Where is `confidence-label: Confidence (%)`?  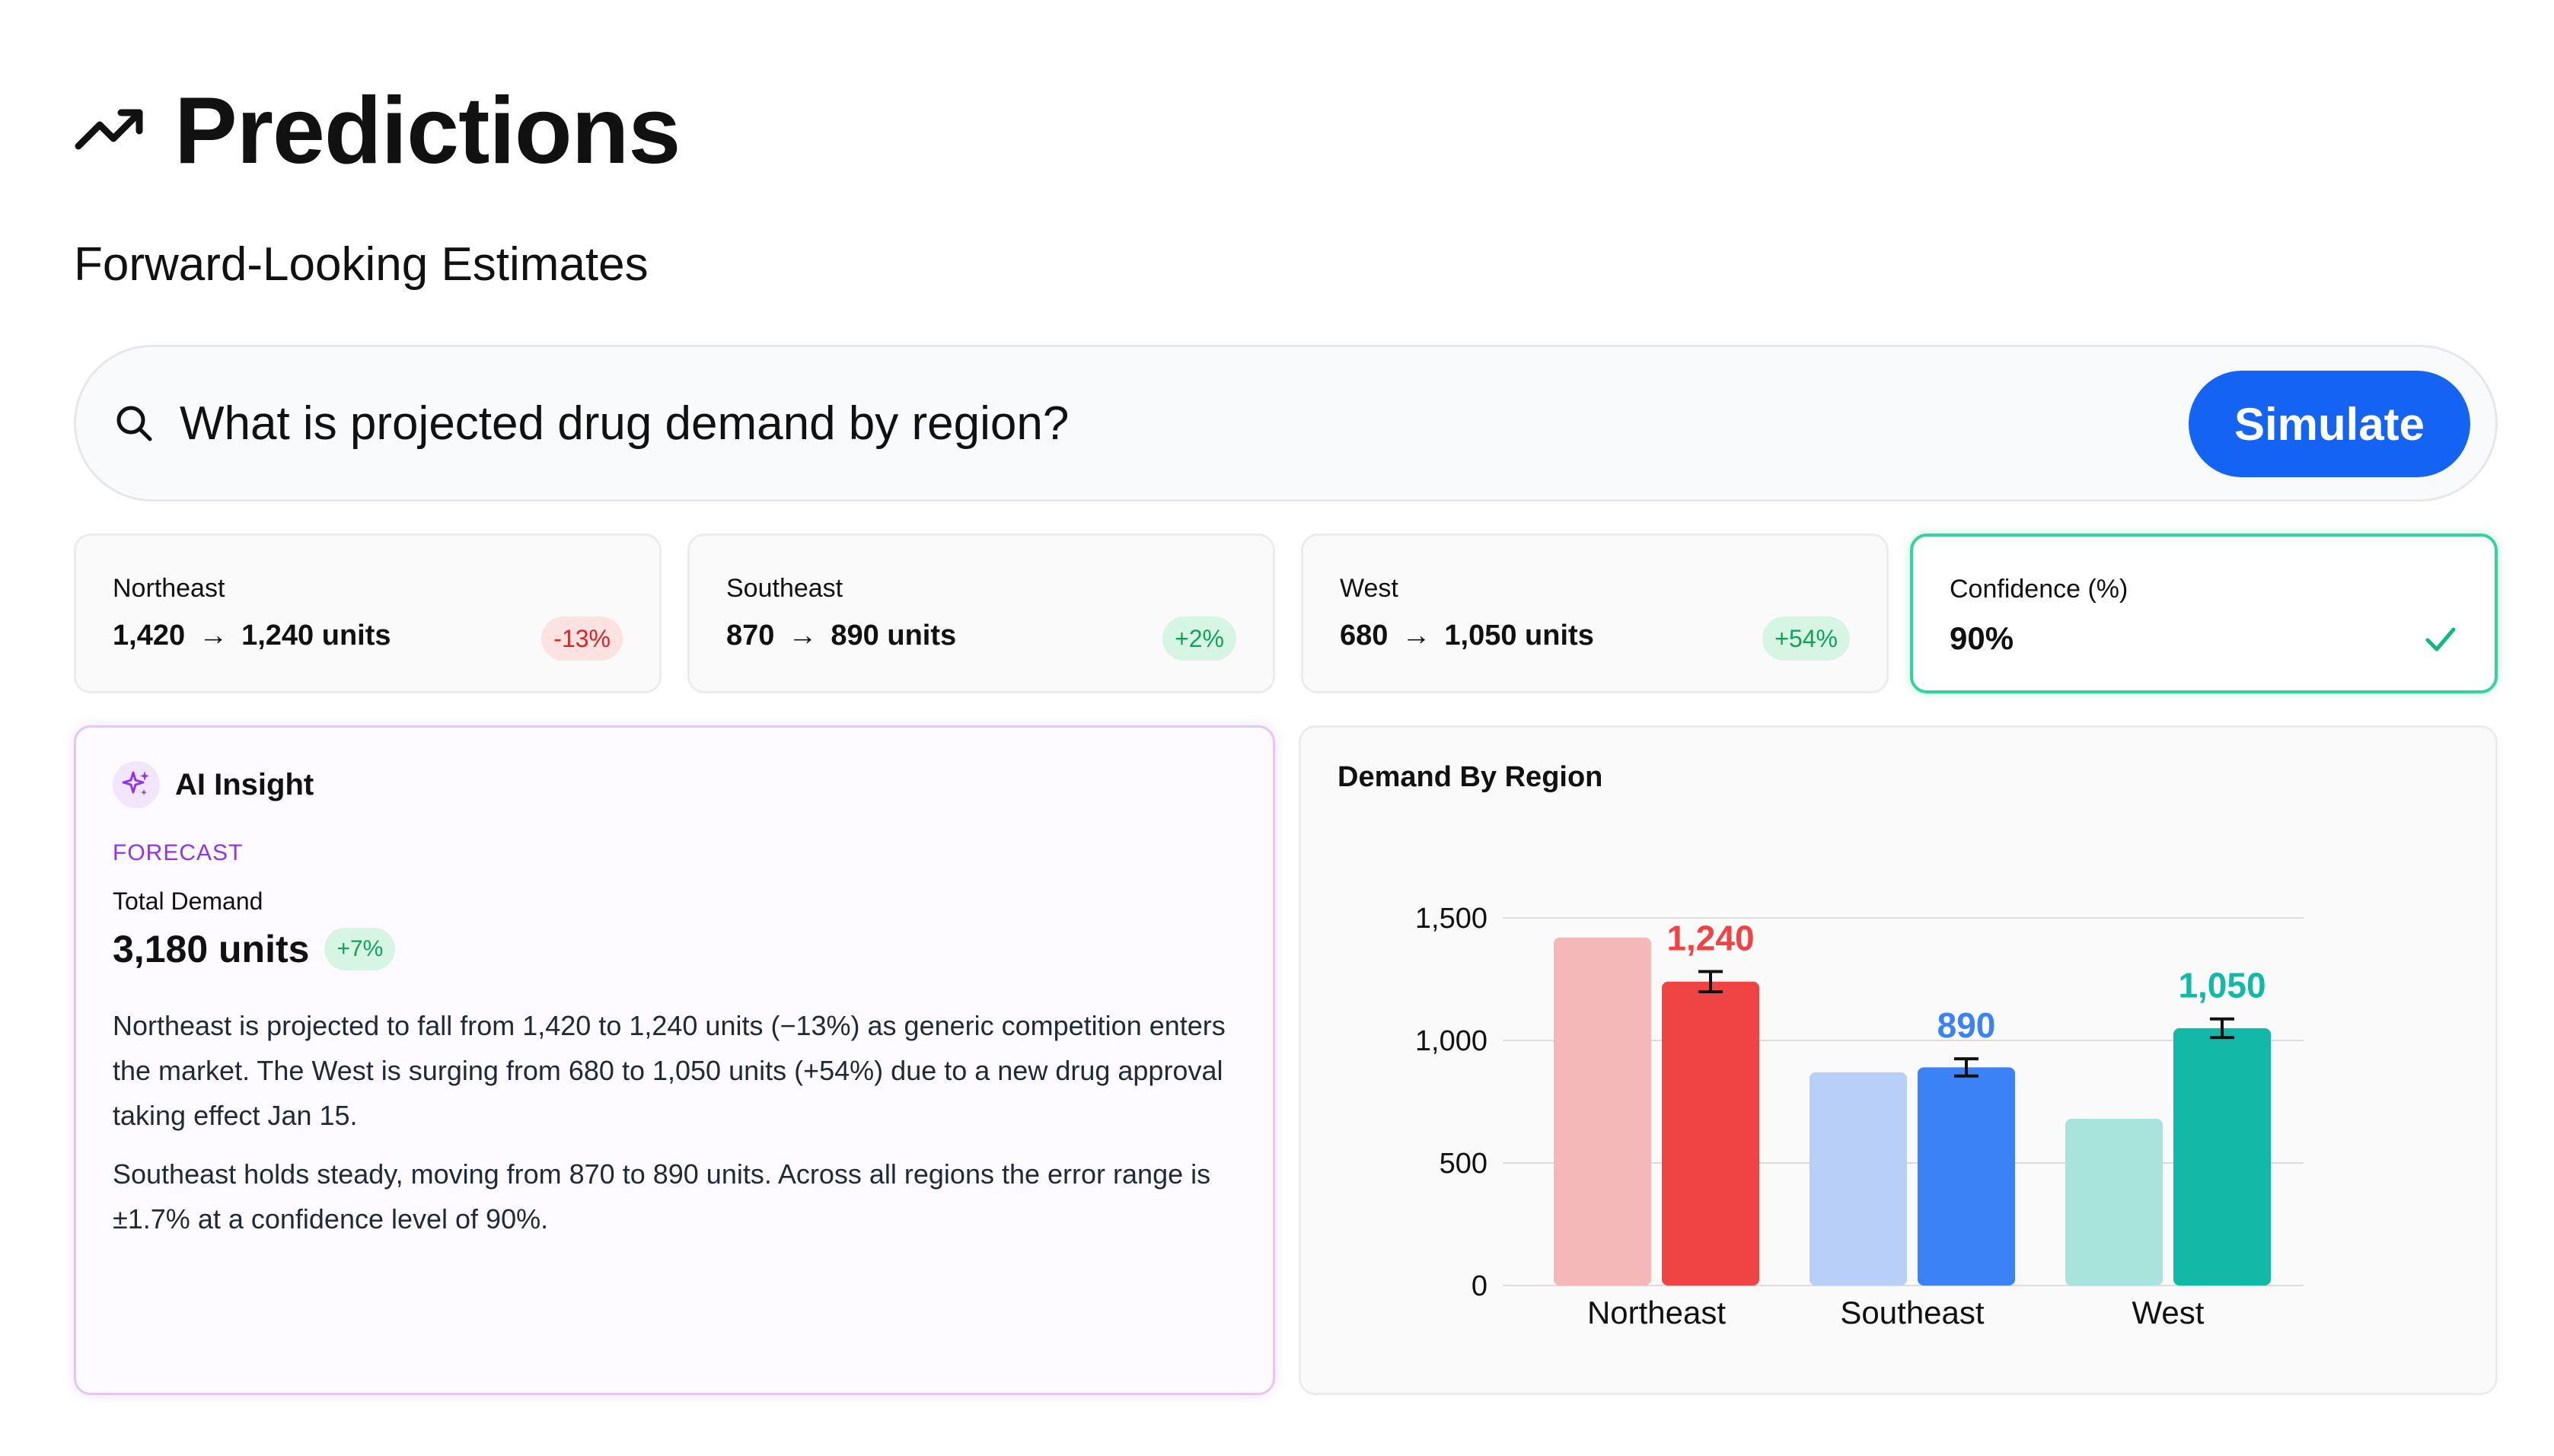
confidence-label: Confidence (%) is located at coordinates (2039, 589).